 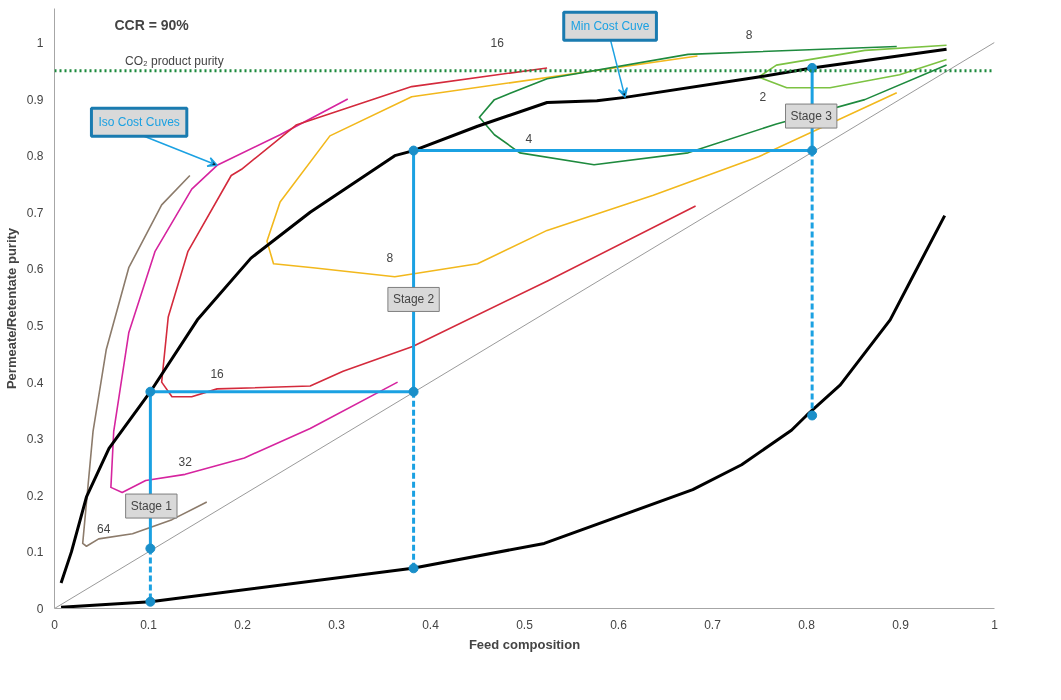 I want to click on x-tick-label: 0.8, so click(x=807, y=624).